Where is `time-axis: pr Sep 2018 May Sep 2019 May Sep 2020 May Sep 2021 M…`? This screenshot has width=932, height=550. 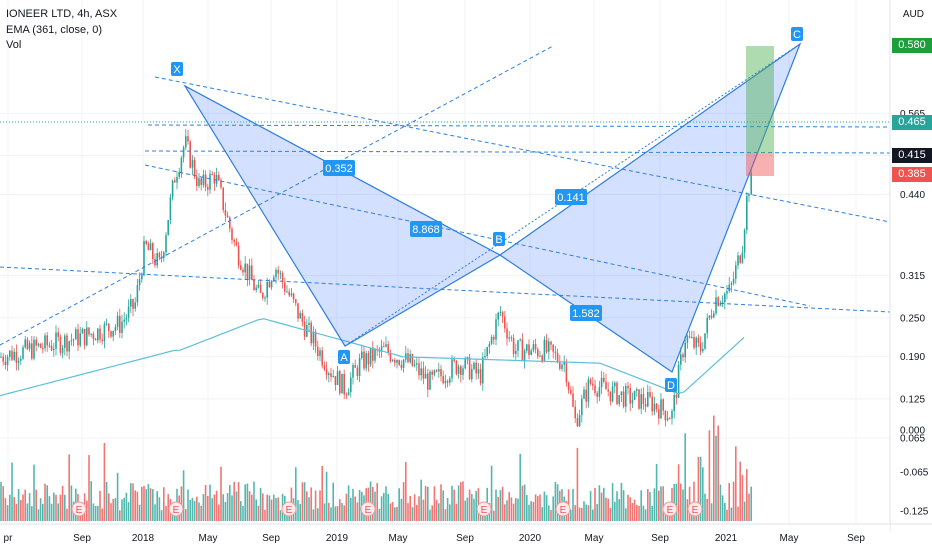 time-axis: pr Sep 2018 May Sep 2019 May Sep 2020 May Sep 2021 M… is located at coordinates (435, 538).